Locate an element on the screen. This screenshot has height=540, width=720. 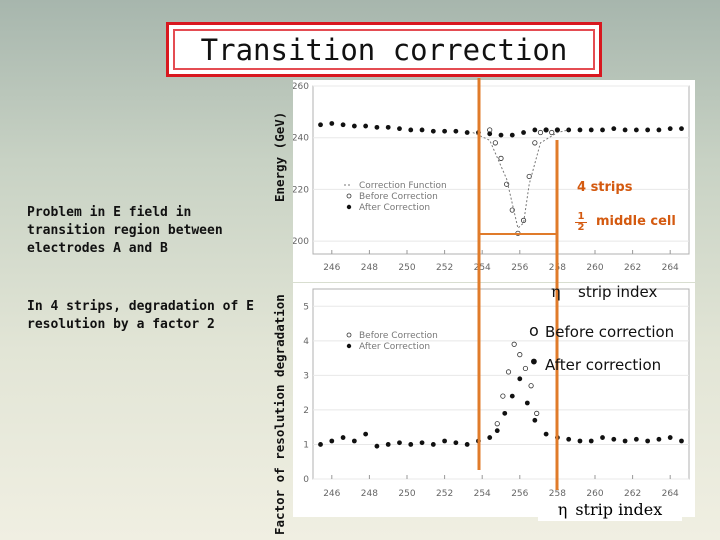
y-tick-label: 5 is located at coordinates (306, 307).